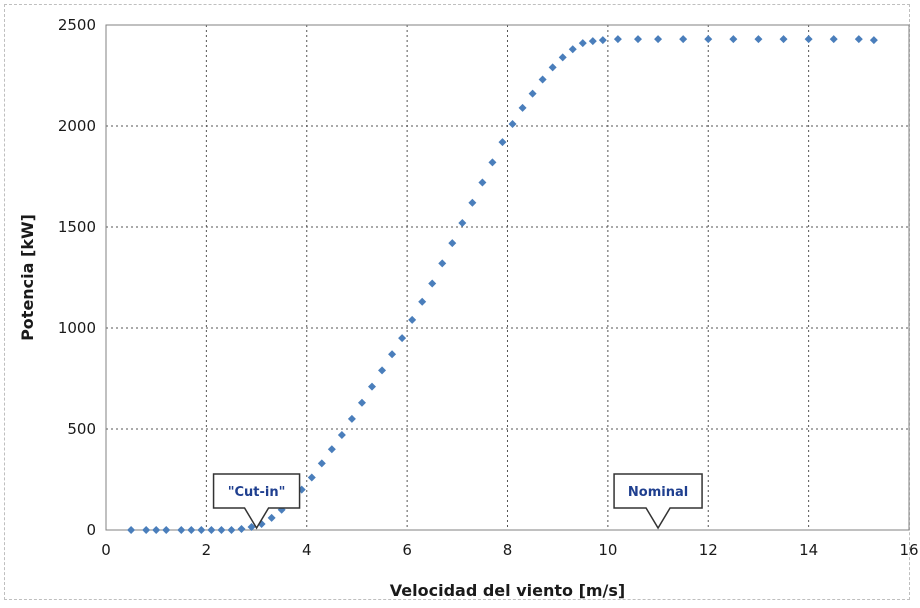 The height and width of the screenshot is (608, 920). What do you see at coordinates (207, 550) in the screenshot?
I see `x-tick-label: 2` at bounding box center [207, 550].